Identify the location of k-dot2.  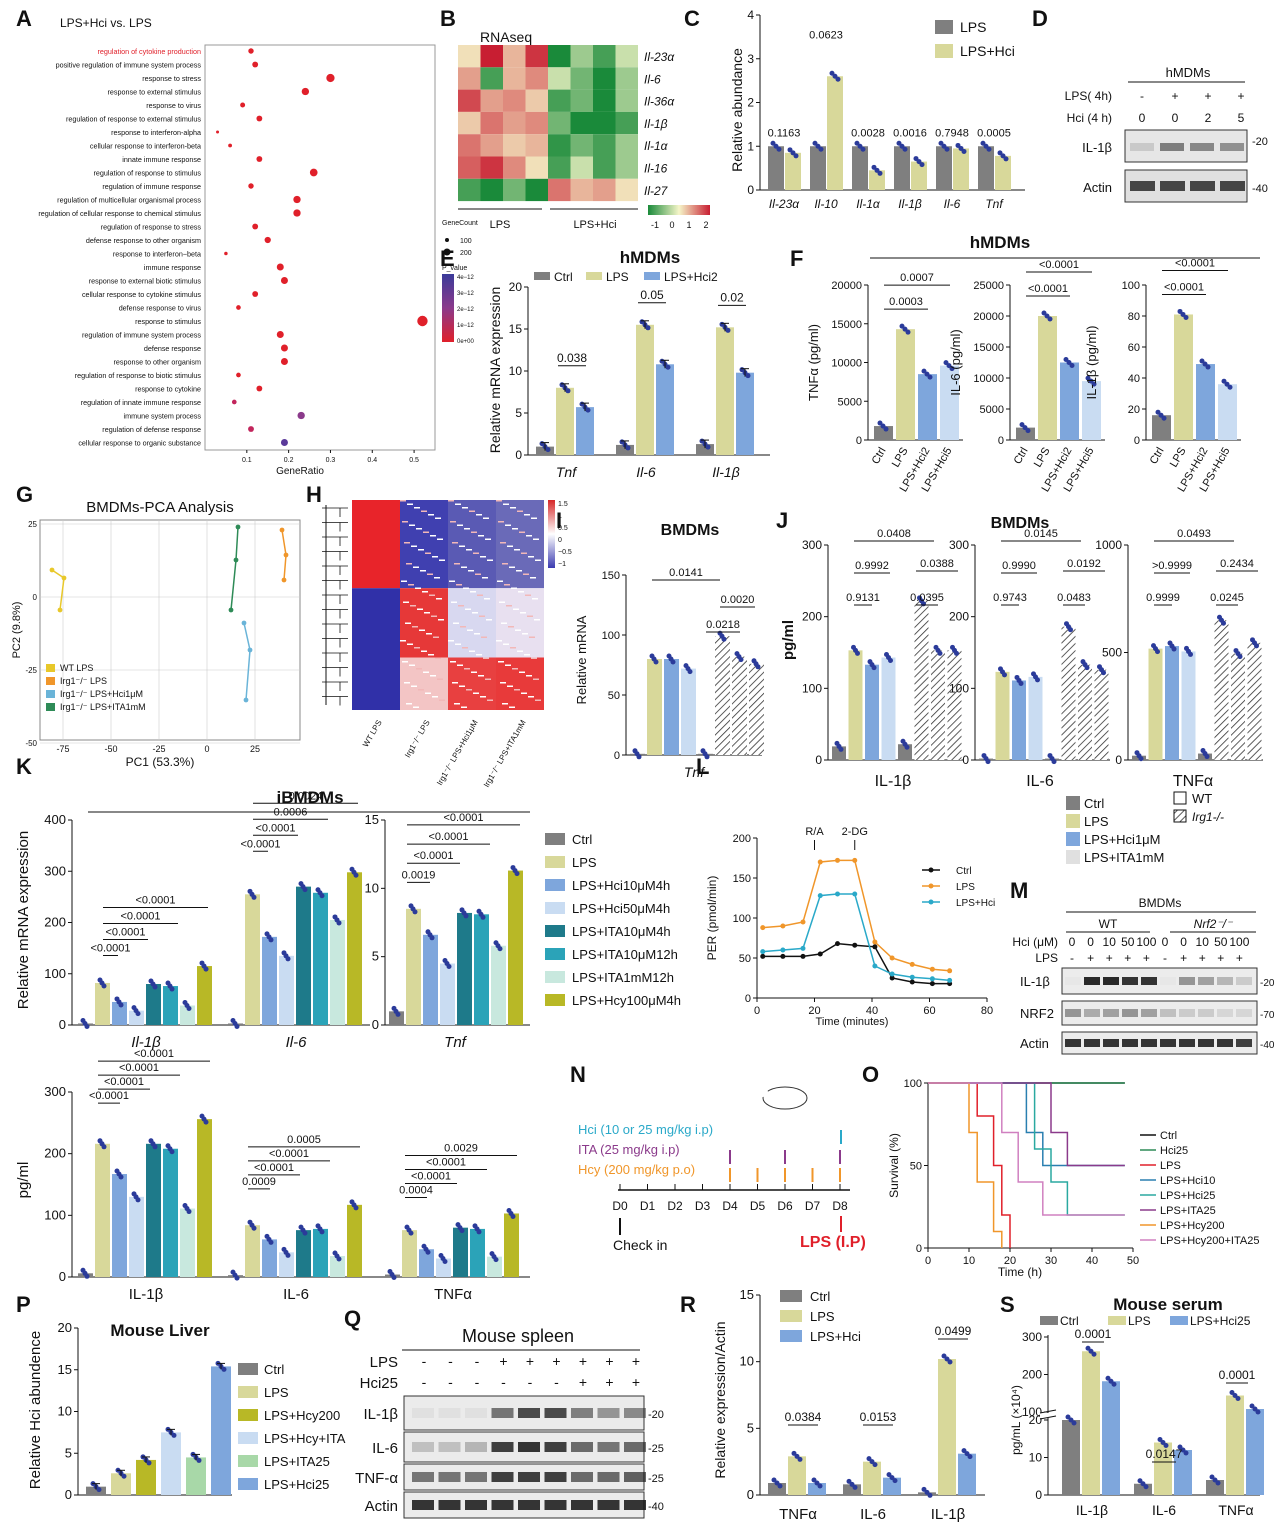
(428, 1252).